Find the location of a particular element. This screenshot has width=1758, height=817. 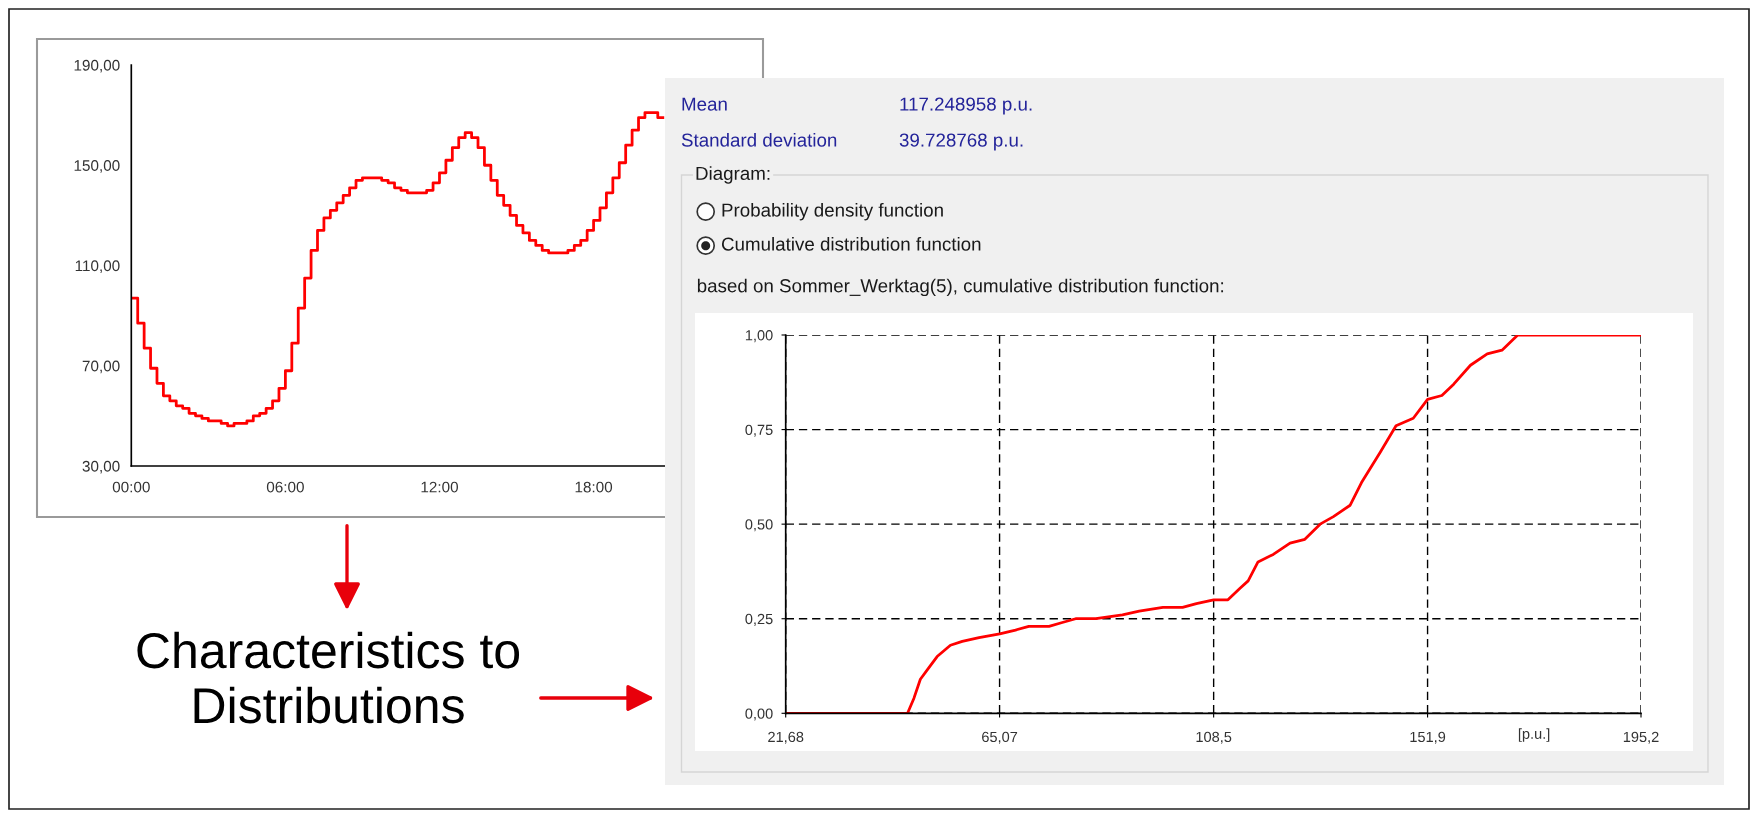

text: Probability density function is located at coordinates (832, 211).